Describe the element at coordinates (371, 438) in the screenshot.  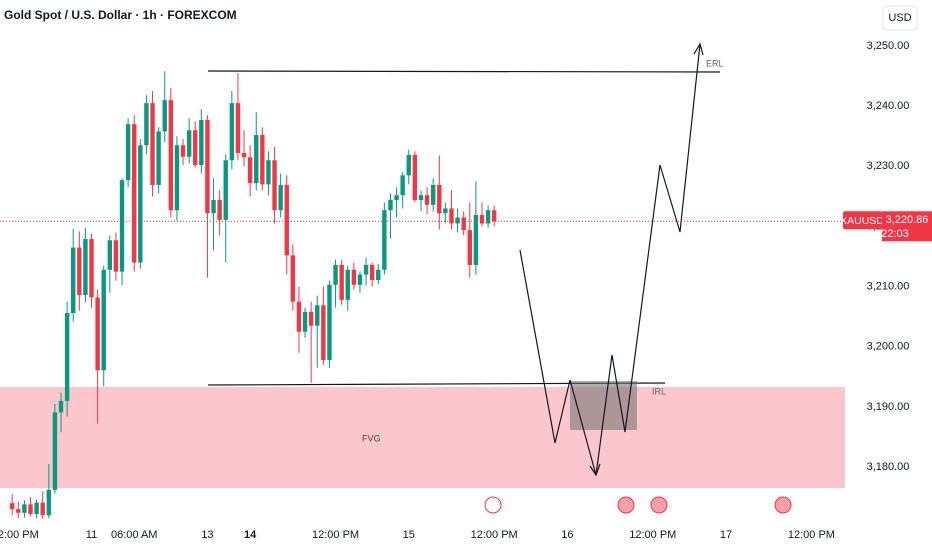
I see `fvg-label: FVG` at that location.